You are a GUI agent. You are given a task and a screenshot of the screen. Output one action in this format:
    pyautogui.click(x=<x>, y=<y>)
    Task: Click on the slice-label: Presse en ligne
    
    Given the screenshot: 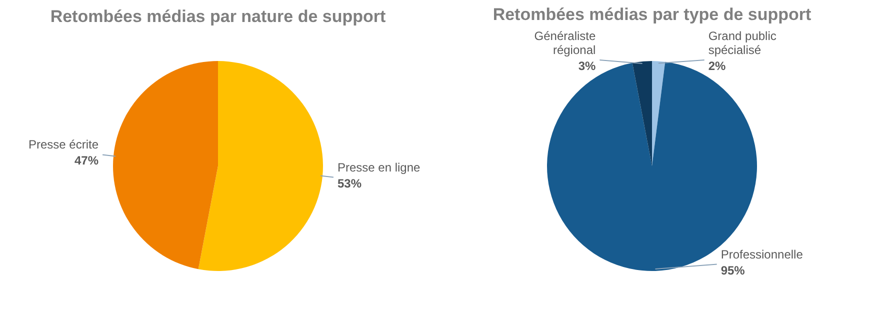 What is the action you would take?
    pyautogui.click(x=379, y=167)
    